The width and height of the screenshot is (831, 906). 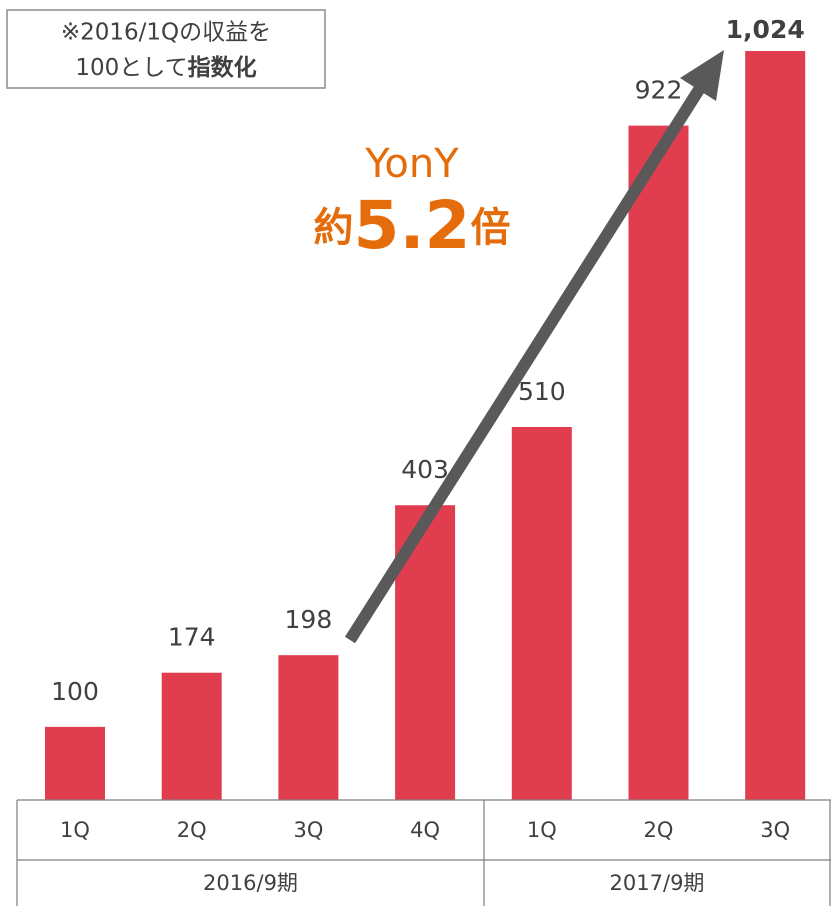 I want to click on note-box, so click(x=166, y=49).